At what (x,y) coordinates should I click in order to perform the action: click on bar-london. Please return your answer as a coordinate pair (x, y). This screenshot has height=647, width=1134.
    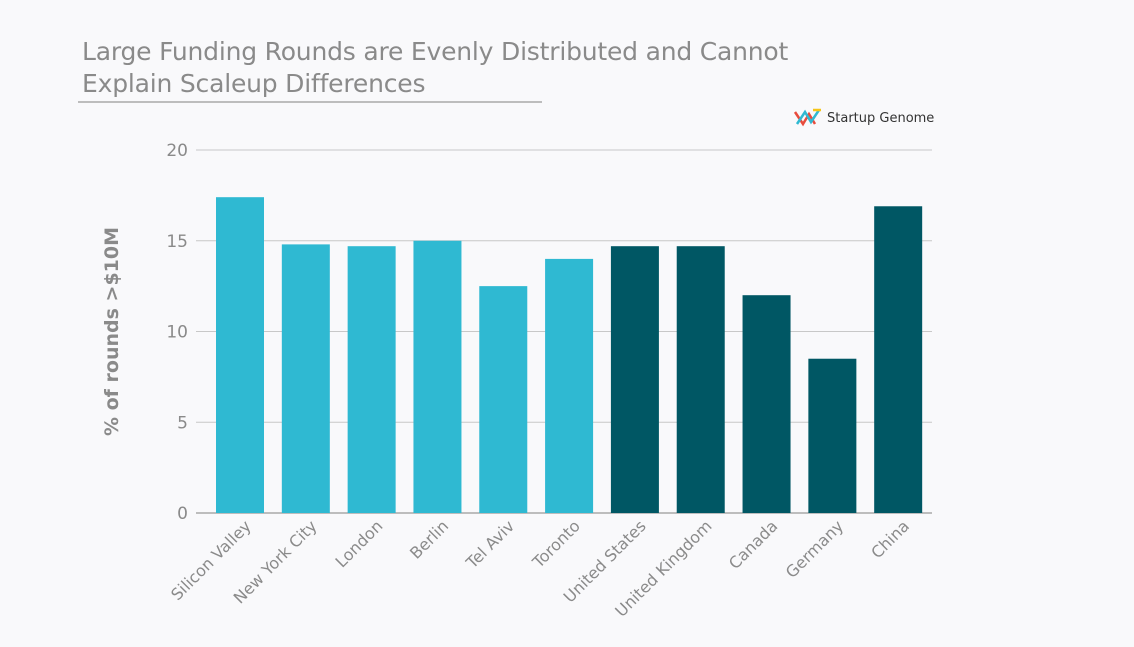
    Looking at the image, I should click on (371, 379).